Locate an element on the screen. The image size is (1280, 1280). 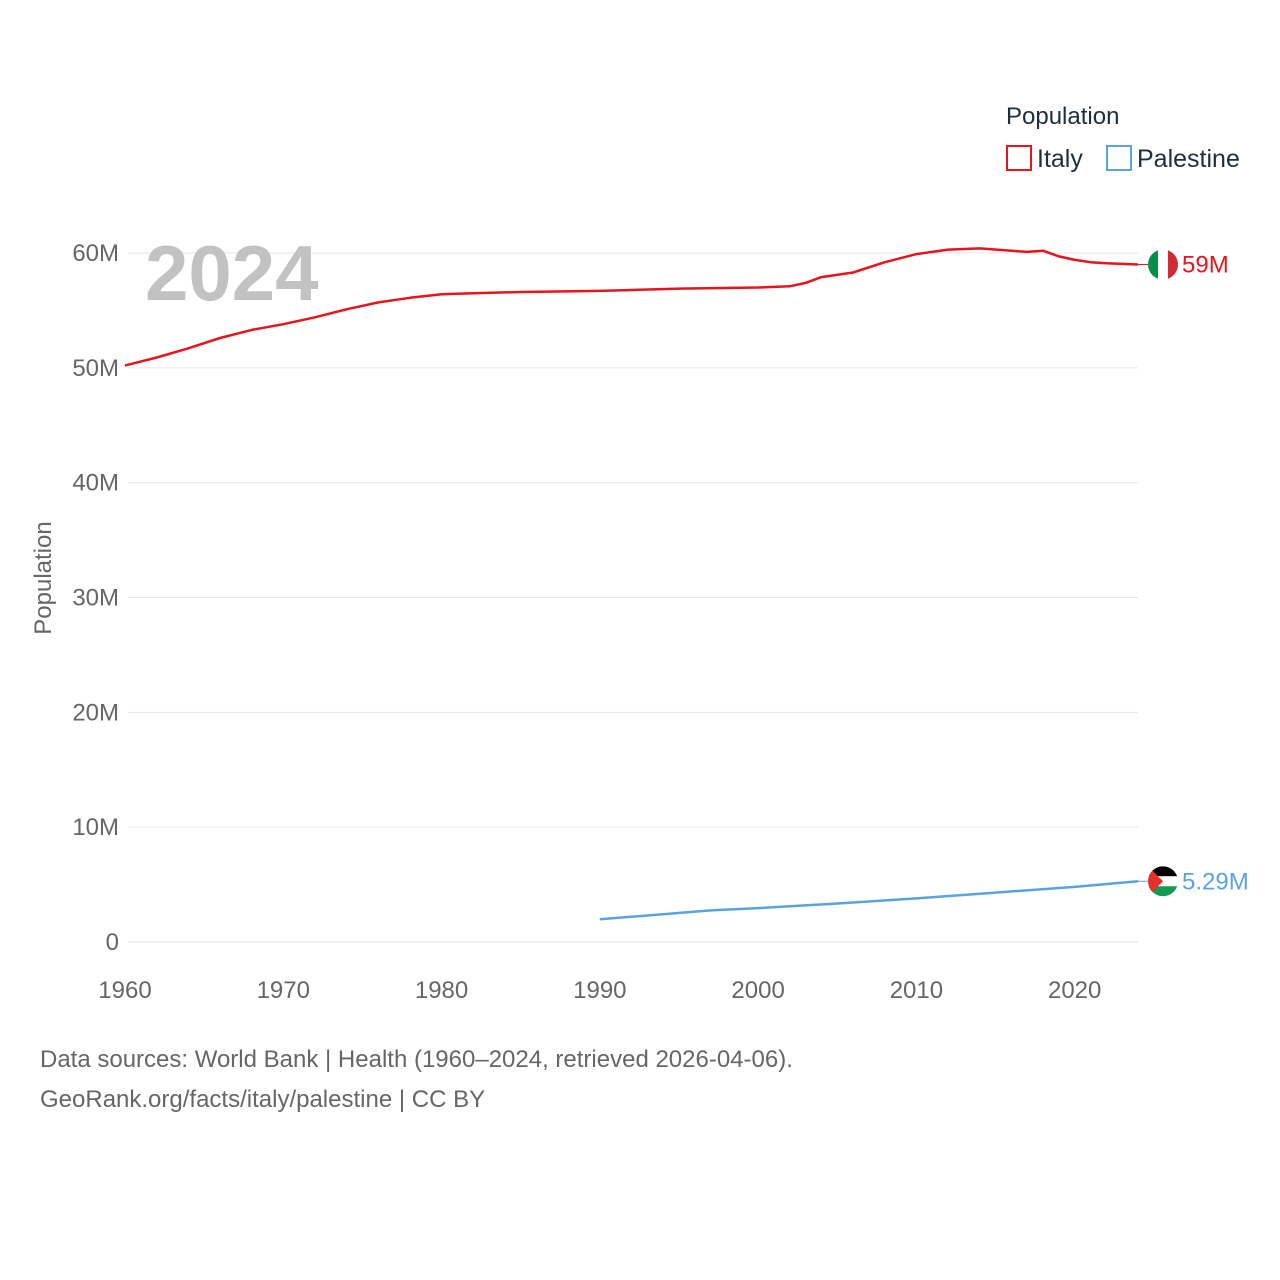
legend: Population Italy Palestine is located at coordinates (1123, 138).